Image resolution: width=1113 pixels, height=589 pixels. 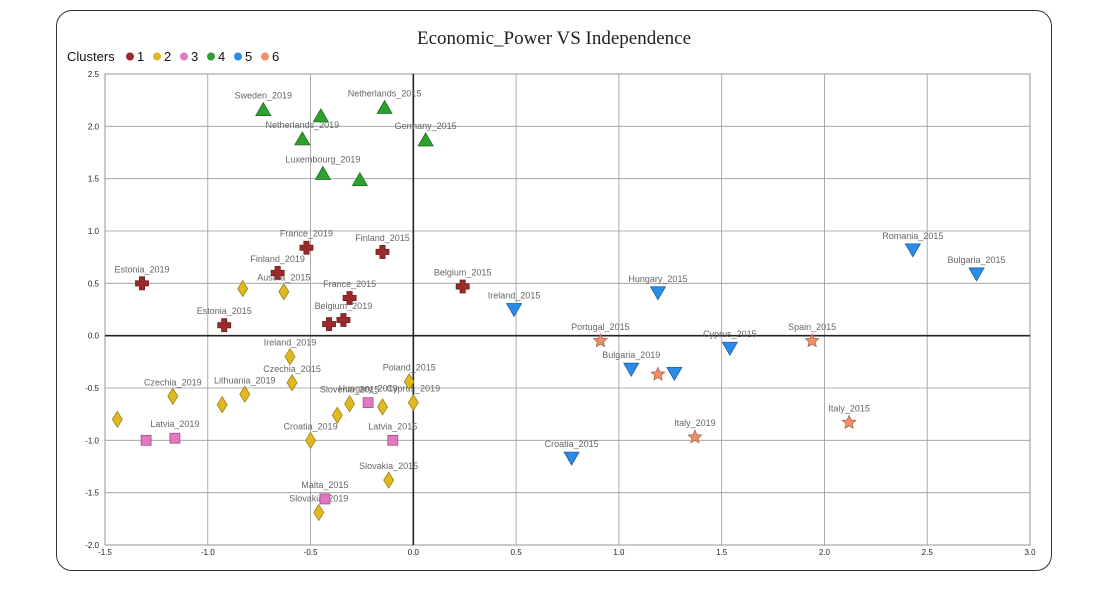 I want to click on x-tick-label: 2.0, so click(x=825, y=552).